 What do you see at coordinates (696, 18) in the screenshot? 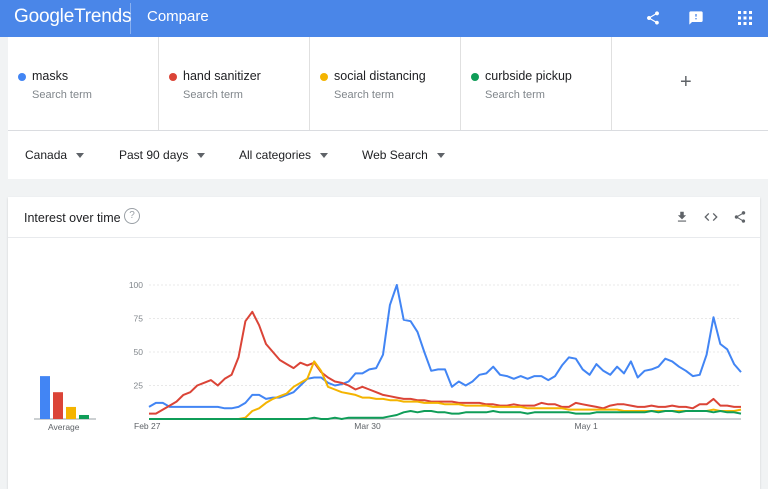
I see `feedback-icon` at bounding box center [696, 18].